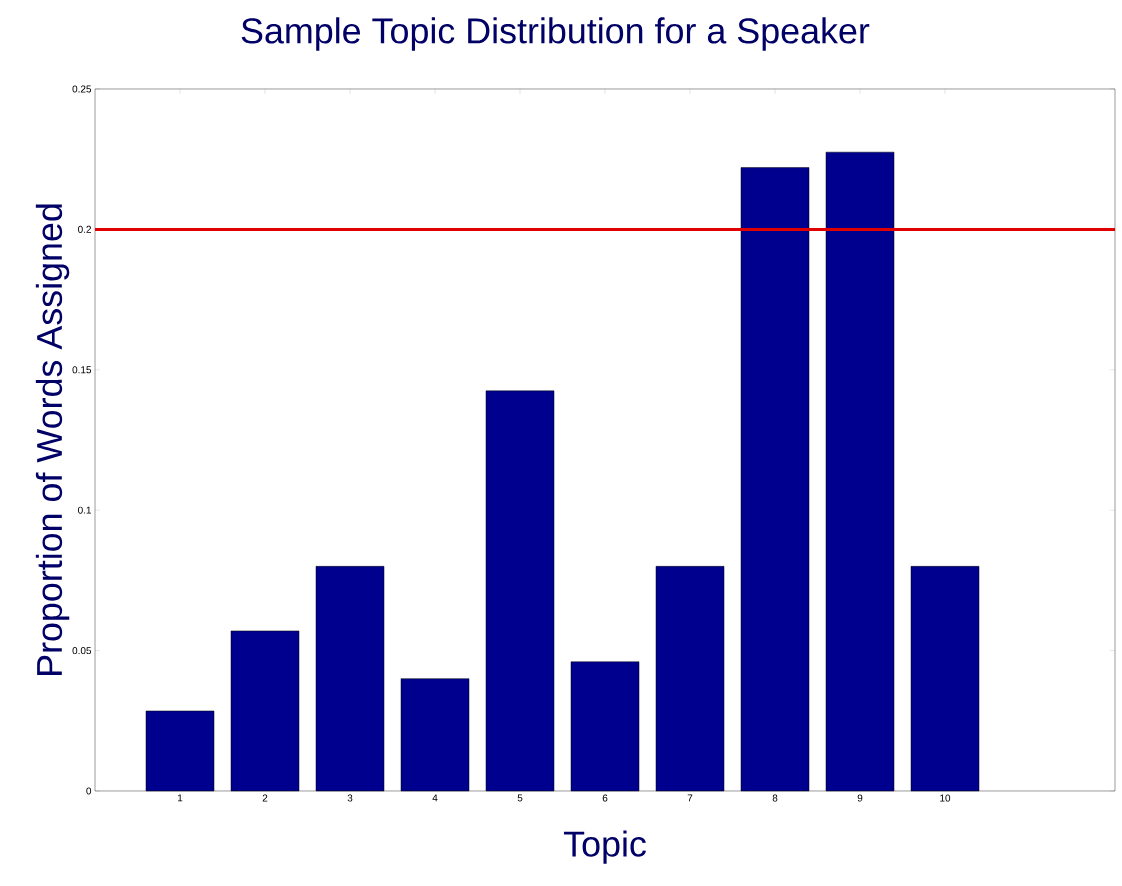 This screenshot has height=886, width=1122. What do you see at coordinates (84, 229) in the screenshot?
I see `y-tick-label: 0.2` at bounding box center [84, 229].